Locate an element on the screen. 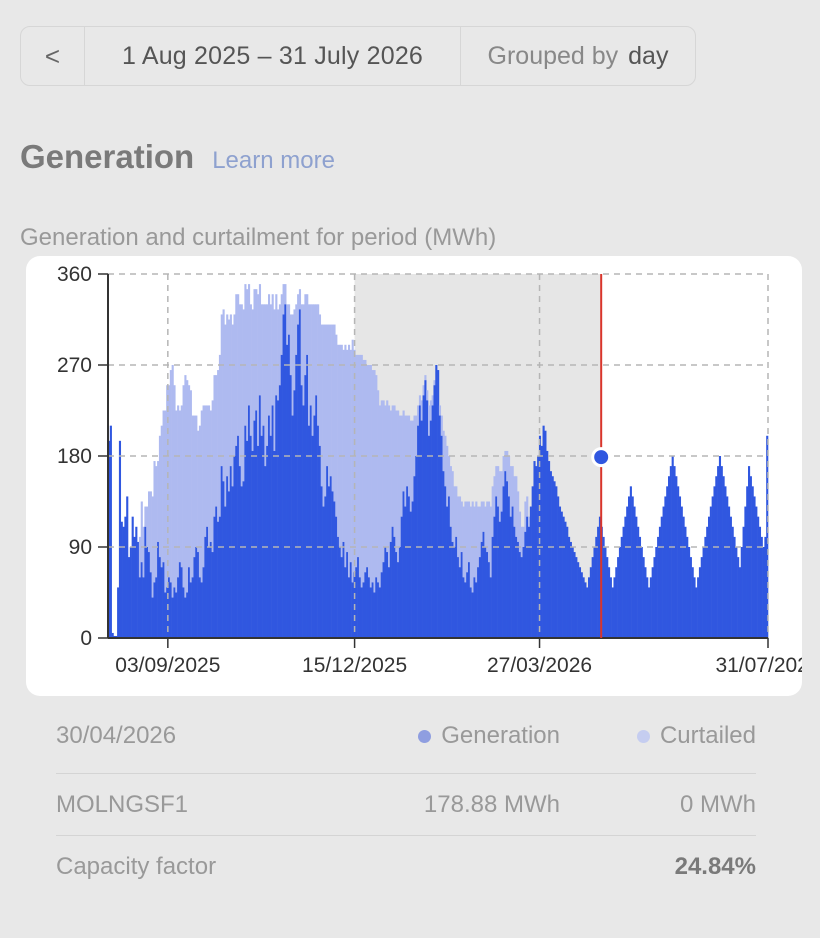 The image size is (820, 938). tooltip-capacity-row: Capacity factor 24.84% is located at coordinates (406, 867).